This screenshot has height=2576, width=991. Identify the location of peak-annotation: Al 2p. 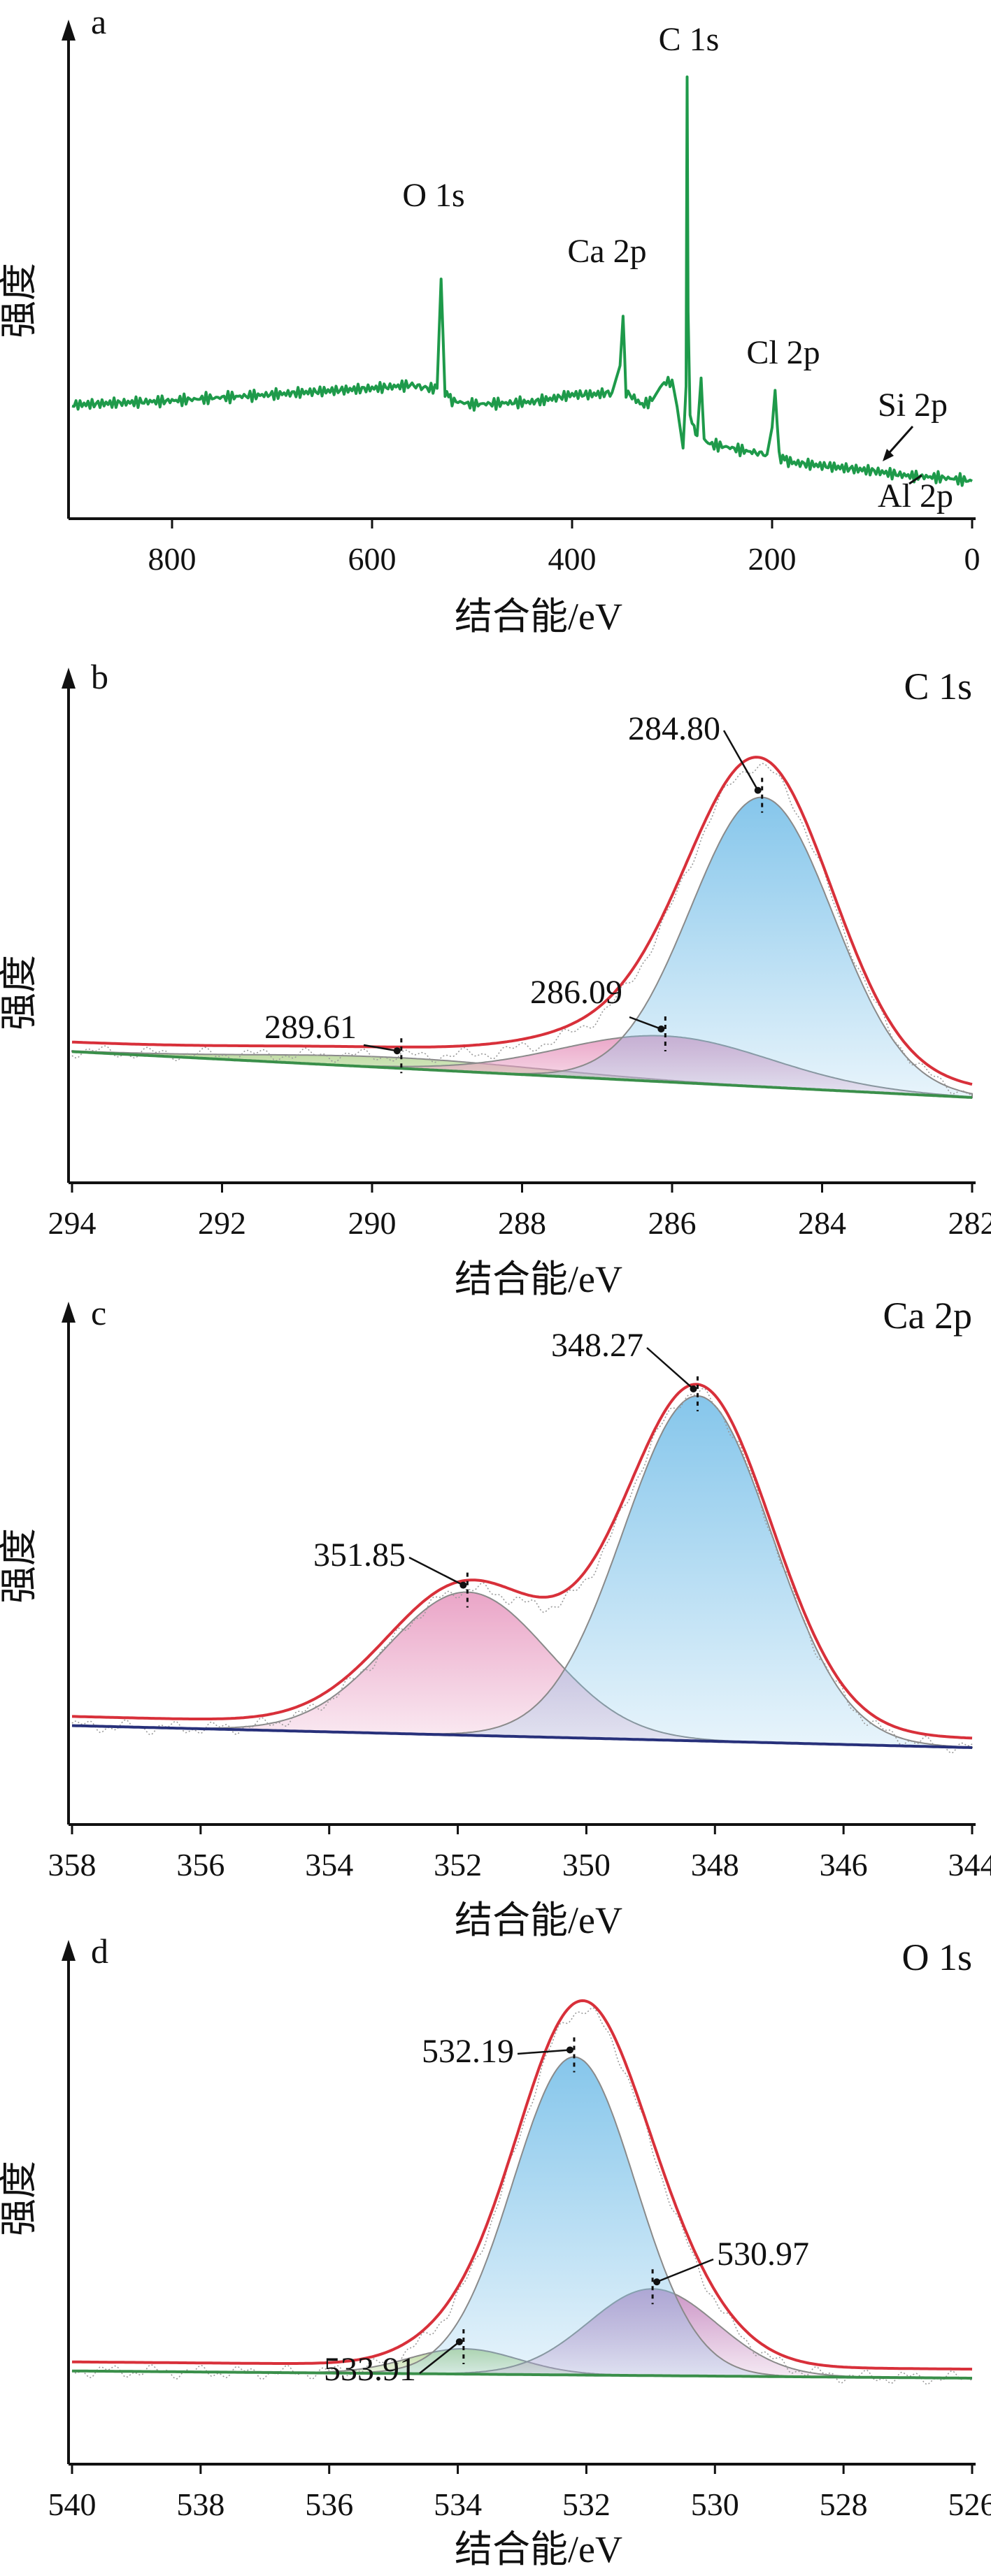
(915, 496).